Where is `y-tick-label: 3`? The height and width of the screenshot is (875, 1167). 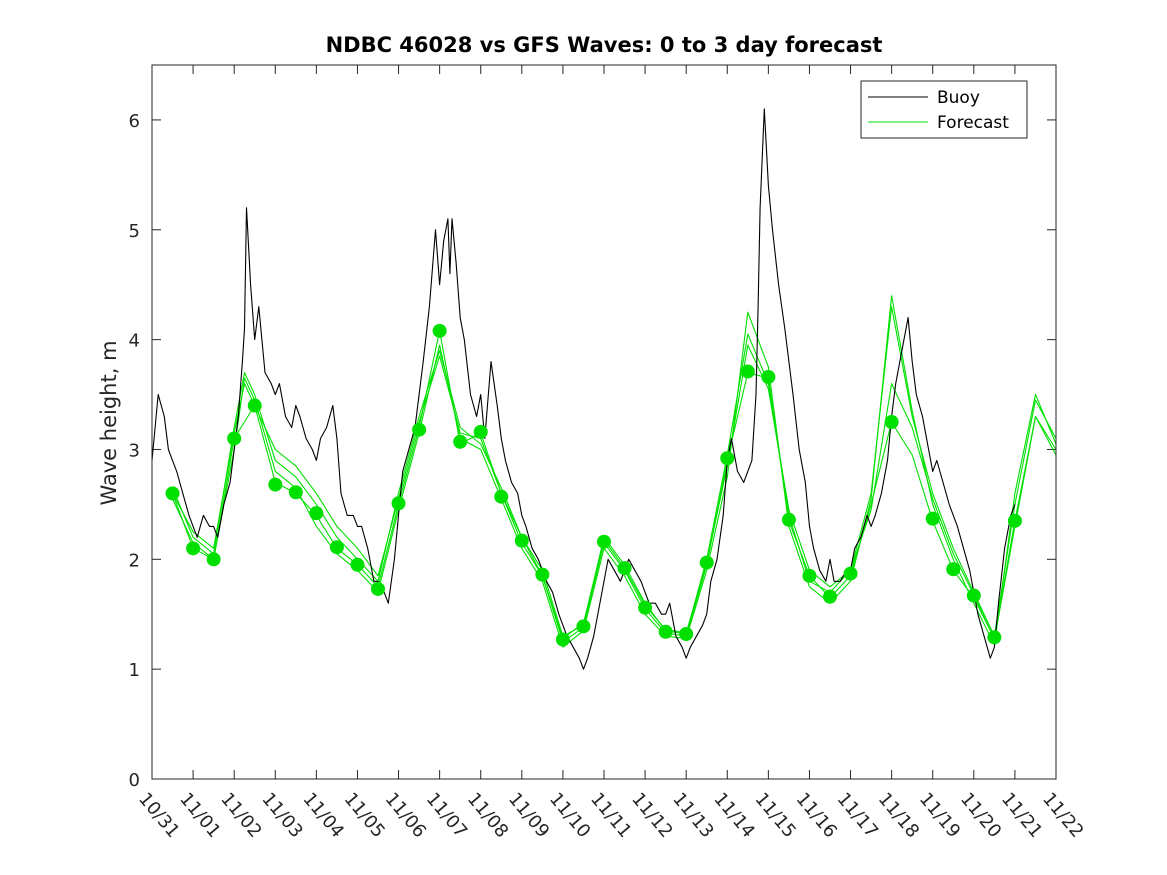 y-tick-label: 3 is located at coordinates (134, 450).